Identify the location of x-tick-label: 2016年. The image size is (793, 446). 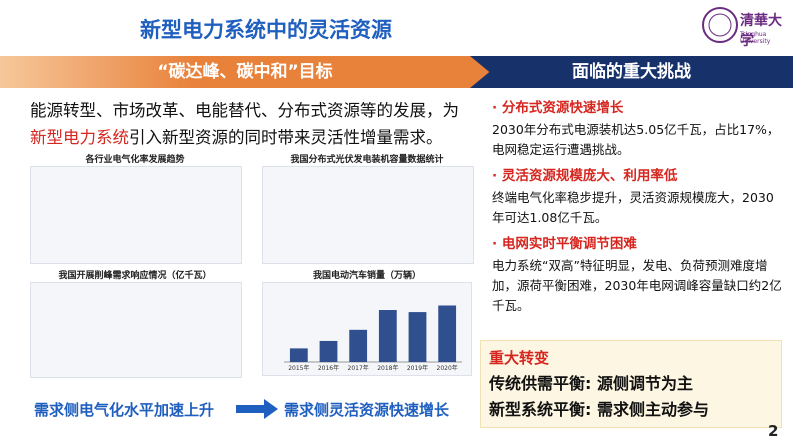
(328, 368).